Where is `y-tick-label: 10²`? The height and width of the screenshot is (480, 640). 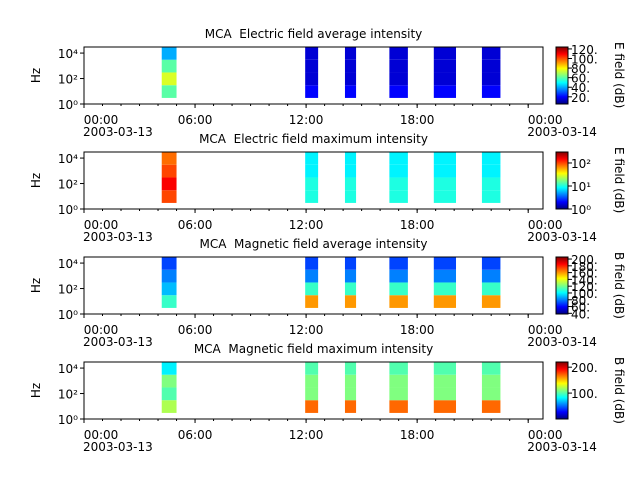
y-tick-label: 10² is located at coordinates (68, 290).